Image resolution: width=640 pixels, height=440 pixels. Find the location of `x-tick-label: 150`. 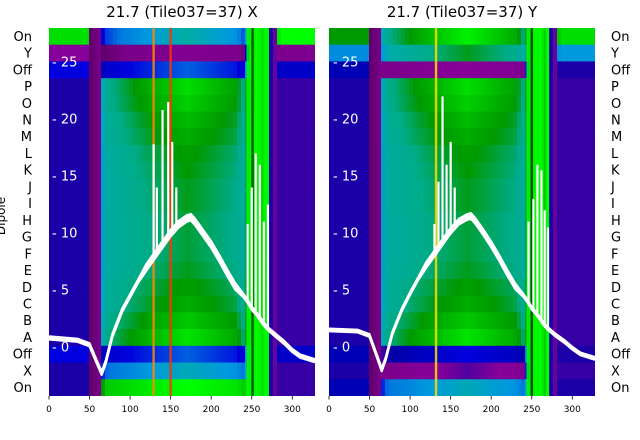

x-tick-label: 150 is located at coordinates (170, 410).